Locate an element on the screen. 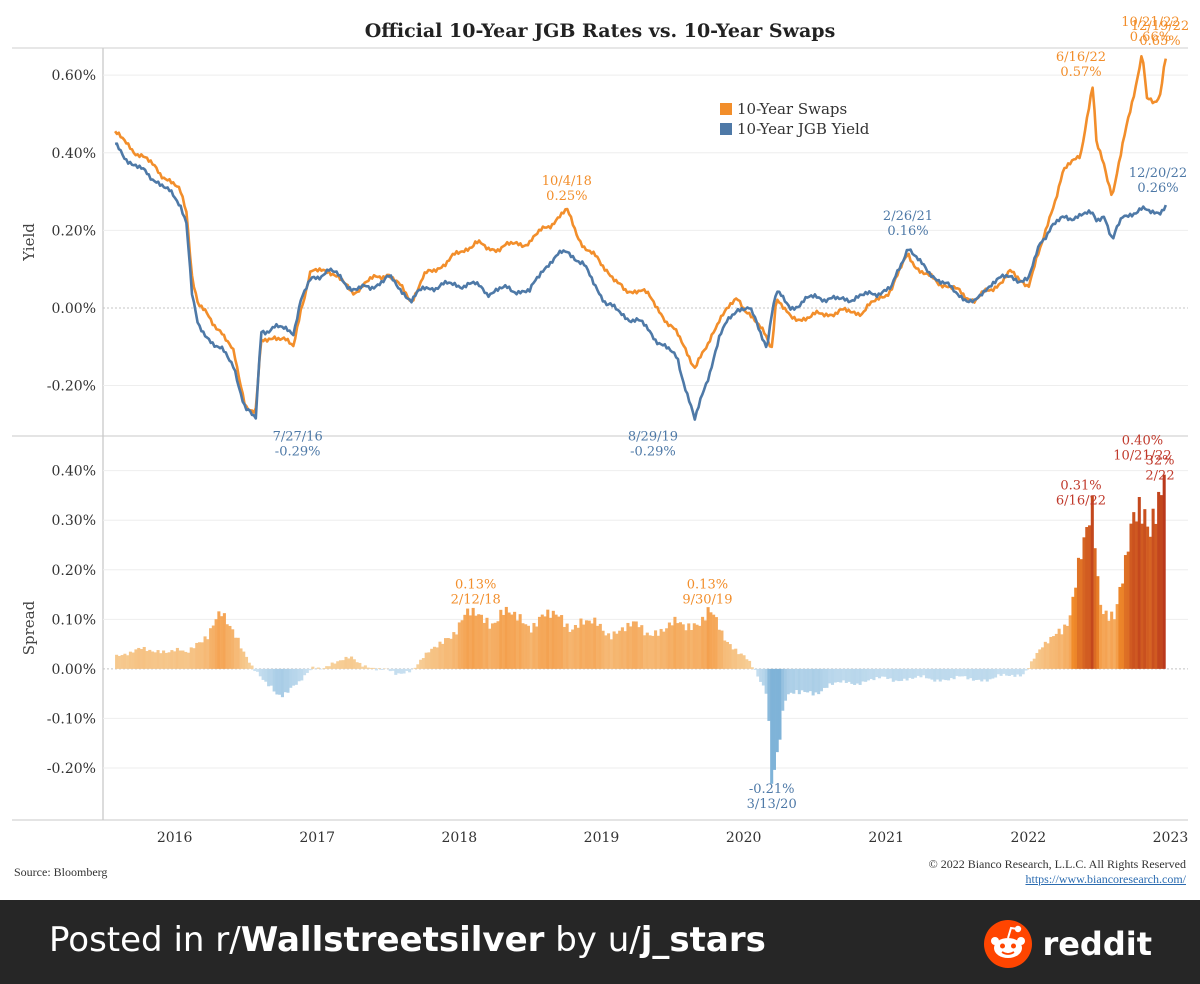 The width and height of the screenshot is (1200, 984). source-note: Source: Bloomberg is located at coordinates (60, 872).